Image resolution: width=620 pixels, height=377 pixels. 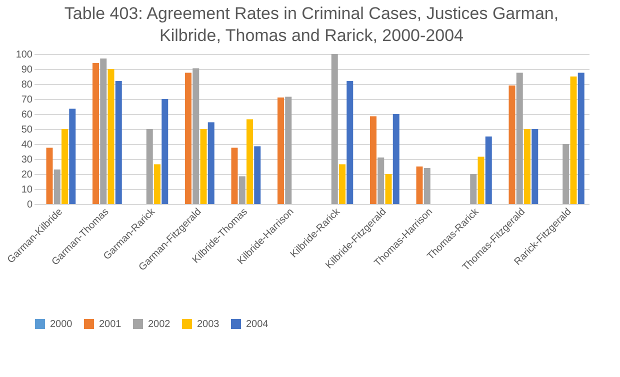 I want to click on legend-label: 2004, so click(x=257, y=324).